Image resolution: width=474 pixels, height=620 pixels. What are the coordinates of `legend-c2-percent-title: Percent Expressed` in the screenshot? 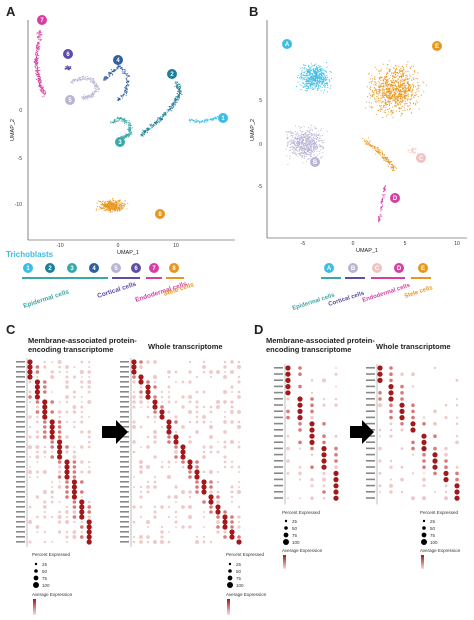 It's located at (245, 554).